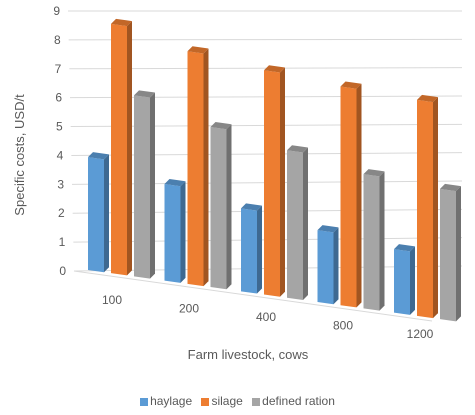  Describe the element at coordinates (112, 300) in the screenshot. I see `x-tick-label: 100` at that location.